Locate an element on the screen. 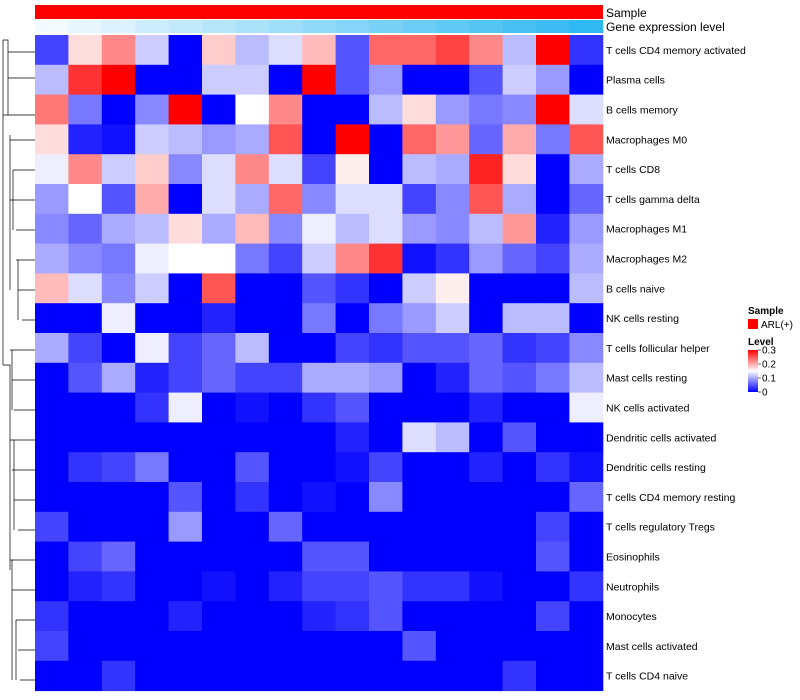 This screenshot has width=800, height=700. sample-track-label: Sample is located at coordinates (626, 13).